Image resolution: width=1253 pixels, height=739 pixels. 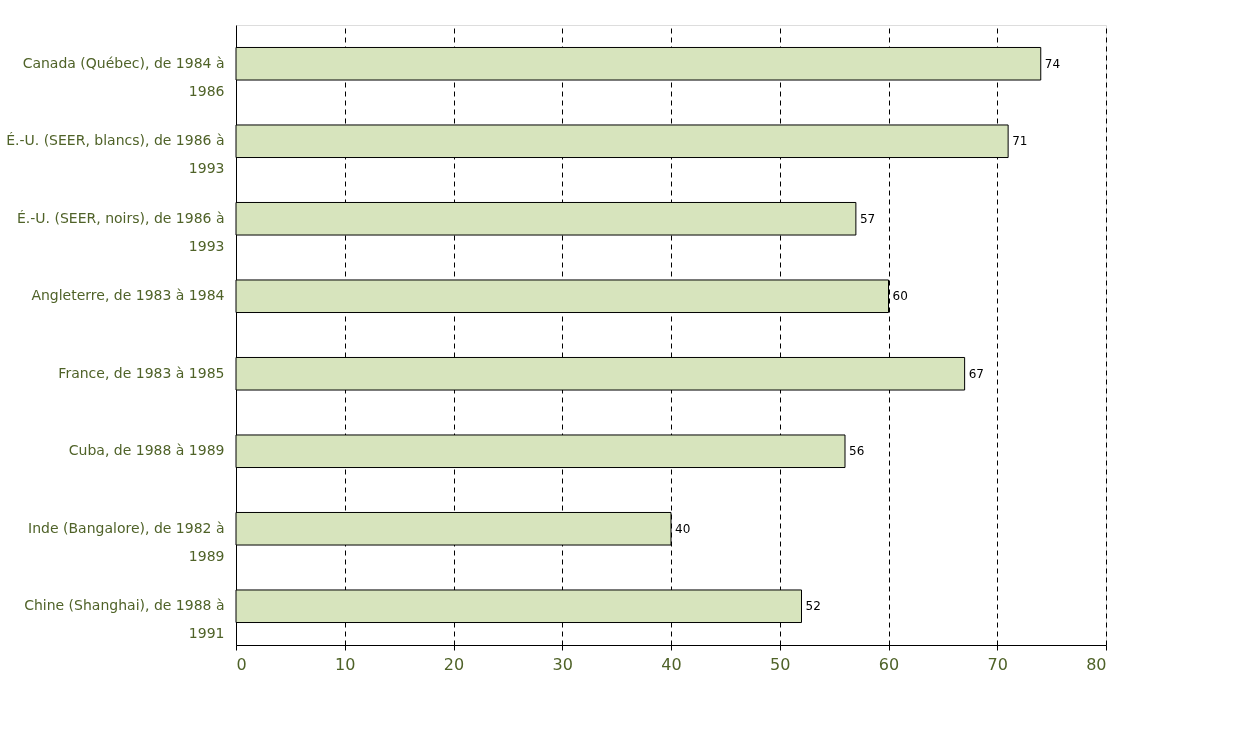 What do you see at coordinates (780, 664) in the screenshot?
I see `x-tick-label: 50` at bounding box center [780, 664].